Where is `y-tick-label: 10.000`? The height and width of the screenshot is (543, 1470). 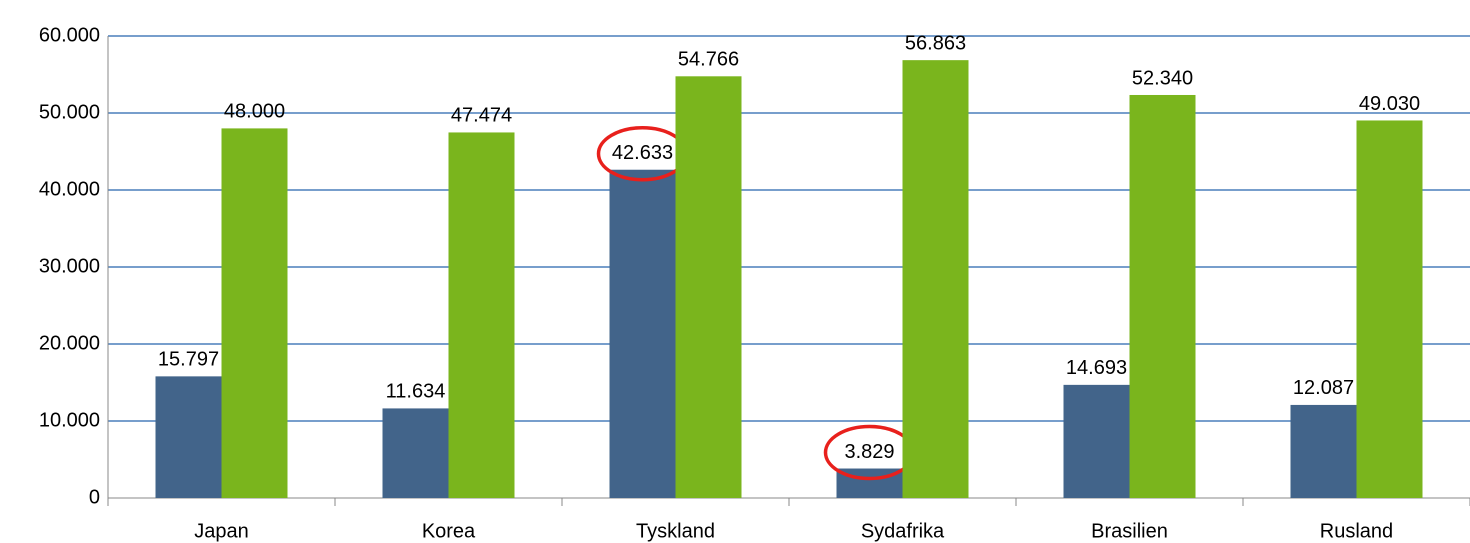
y-tick-label: 10.000 is located at coordinates (69, 420).